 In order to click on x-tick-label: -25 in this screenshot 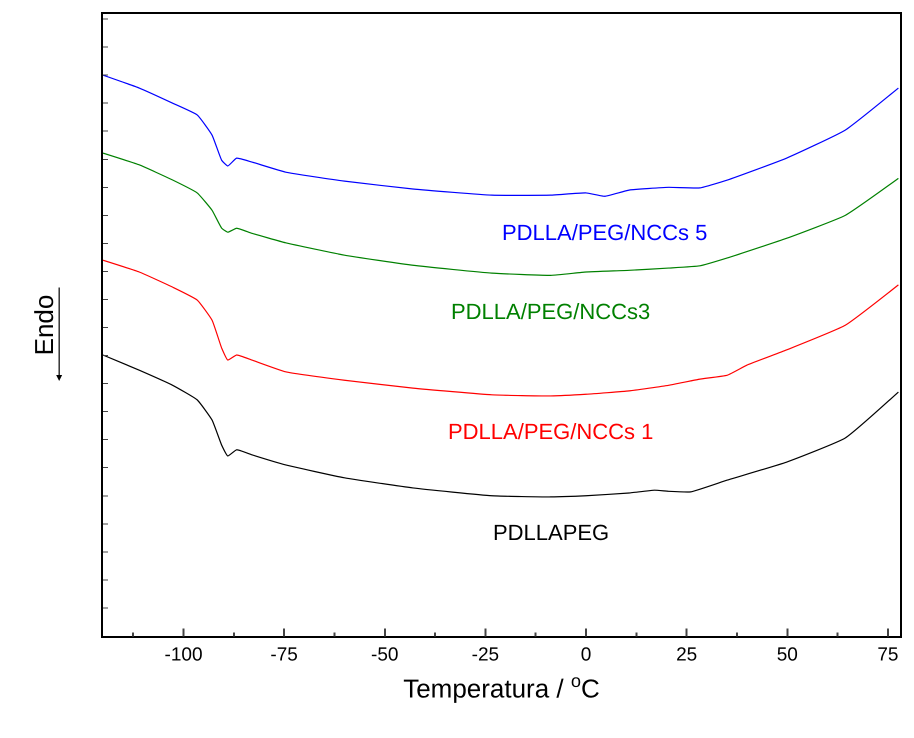, I will do `click(486, 655)`.